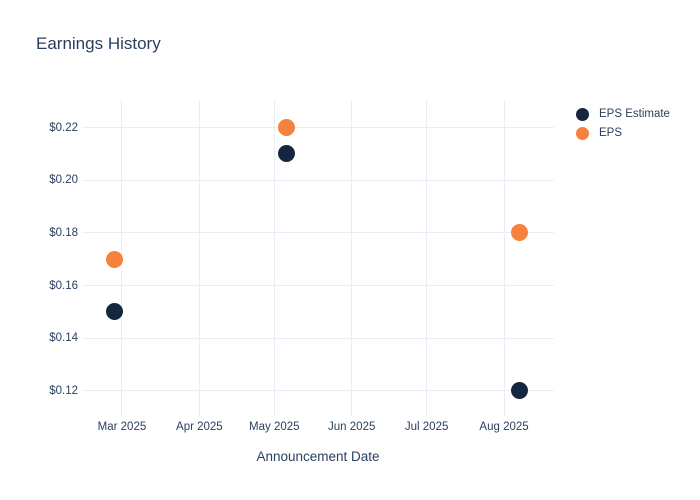 This screenshot has width=700, height=500. I want to click on y-tick-label: $0.22, so click(63, 127).